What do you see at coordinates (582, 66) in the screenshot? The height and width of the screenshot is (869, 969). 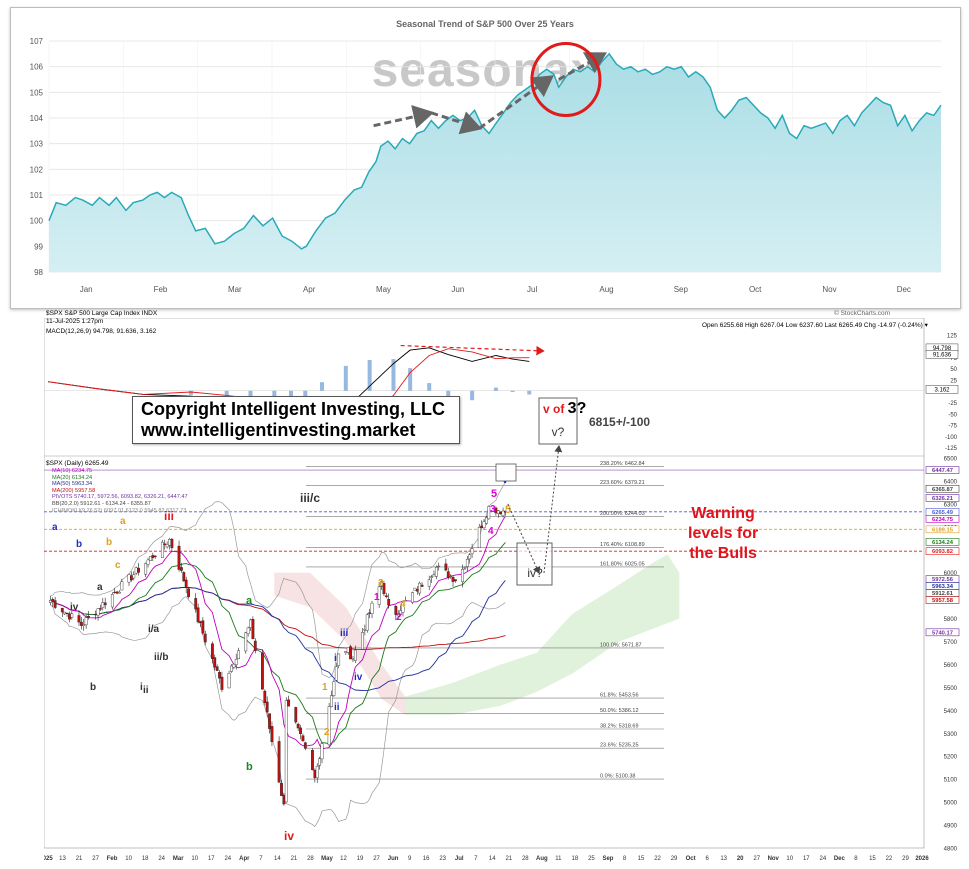 I see `trend-arrow` at bounding box center [582, 66].